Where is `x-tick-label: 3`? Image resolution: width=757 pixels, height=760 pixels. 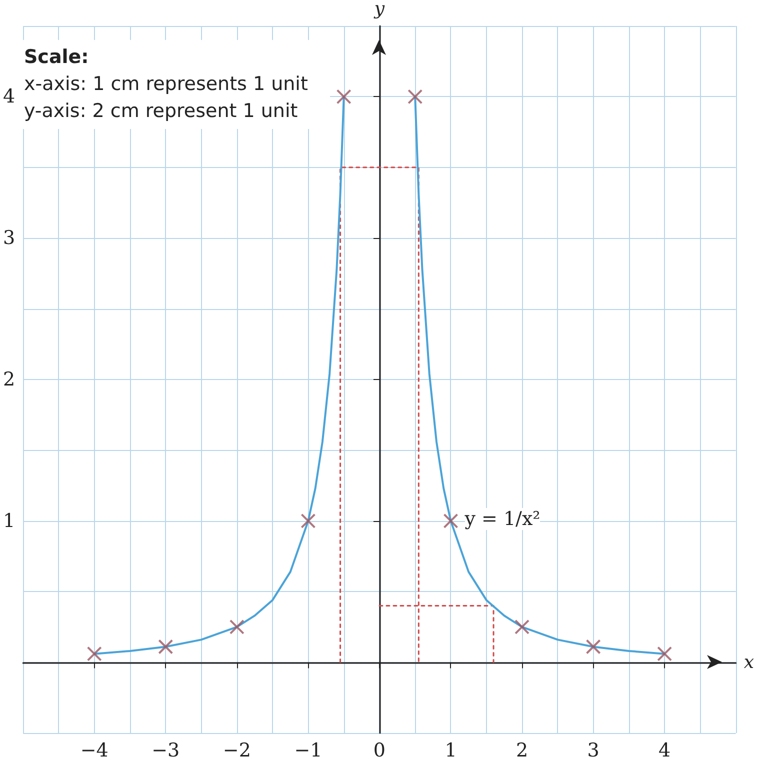 x-tick-label: 3 is located at coordinates (593, 750).